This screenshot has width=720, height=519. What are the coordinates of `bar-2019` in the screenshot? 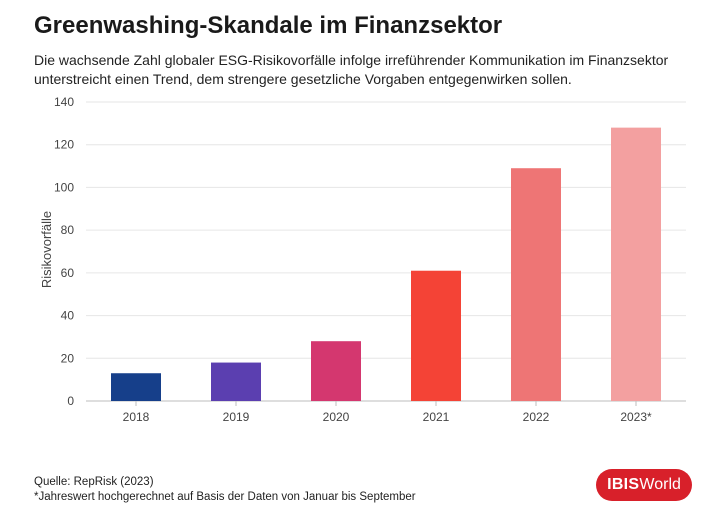 It's located at (236, 381).